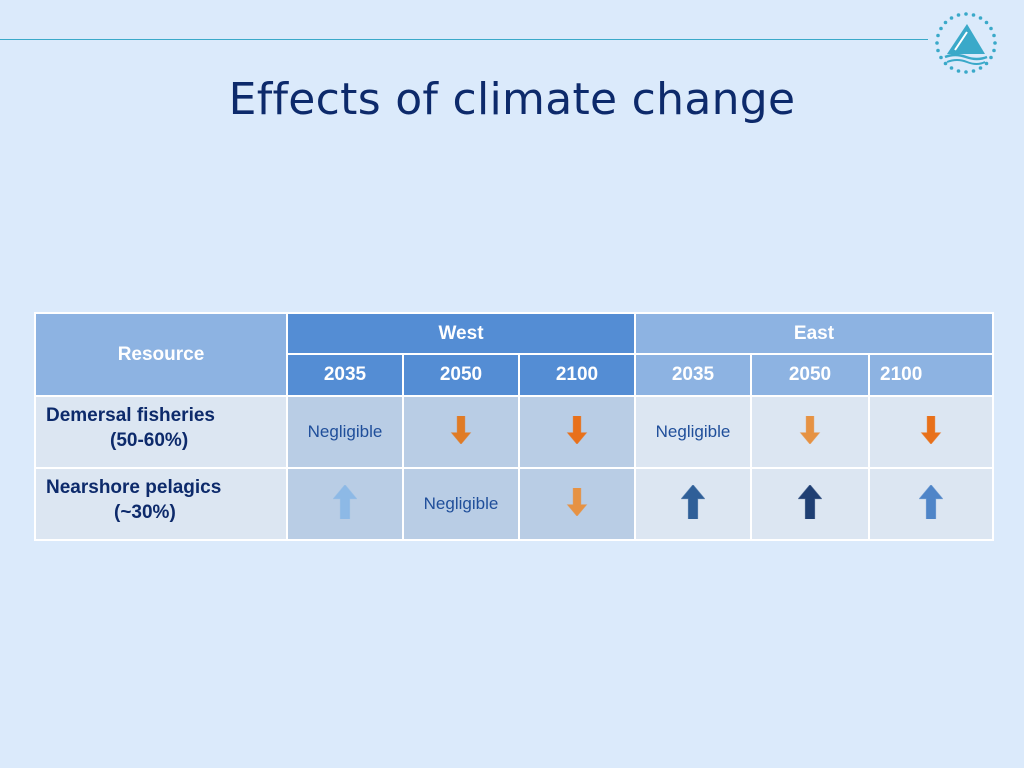  What do you see at coordinates (134, 487) in the screenshot?
I see `resource-name: Nearshore pelagics` at bounding box center [134, 487].